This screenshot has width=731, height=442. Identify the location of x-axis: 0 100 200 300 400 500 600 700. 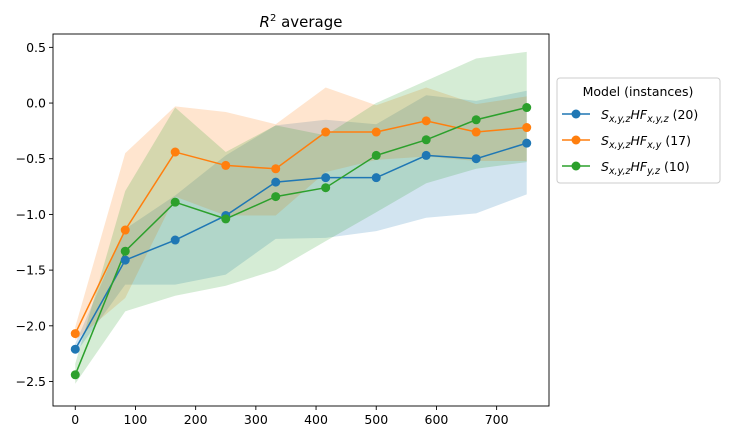
(290, 416).